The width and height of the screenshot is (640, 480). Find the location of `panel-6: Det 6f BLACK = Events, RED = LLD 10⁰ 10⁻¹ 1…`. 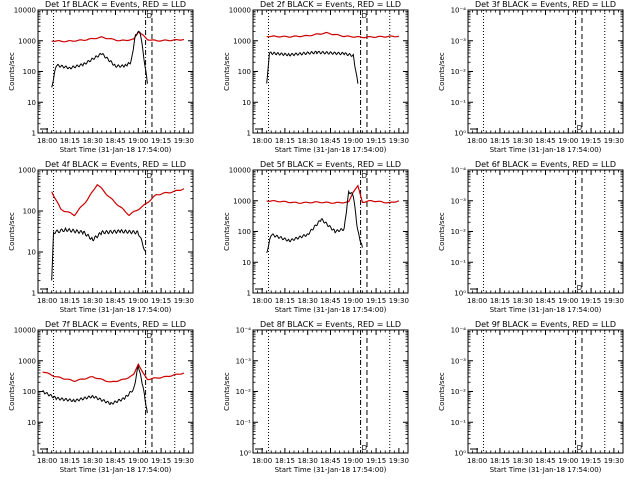

panel-6: Det 6f BLACK = Events, RED = LLD 10⁰ 10⁻¹ 1… is located at coordinates (531, 237).